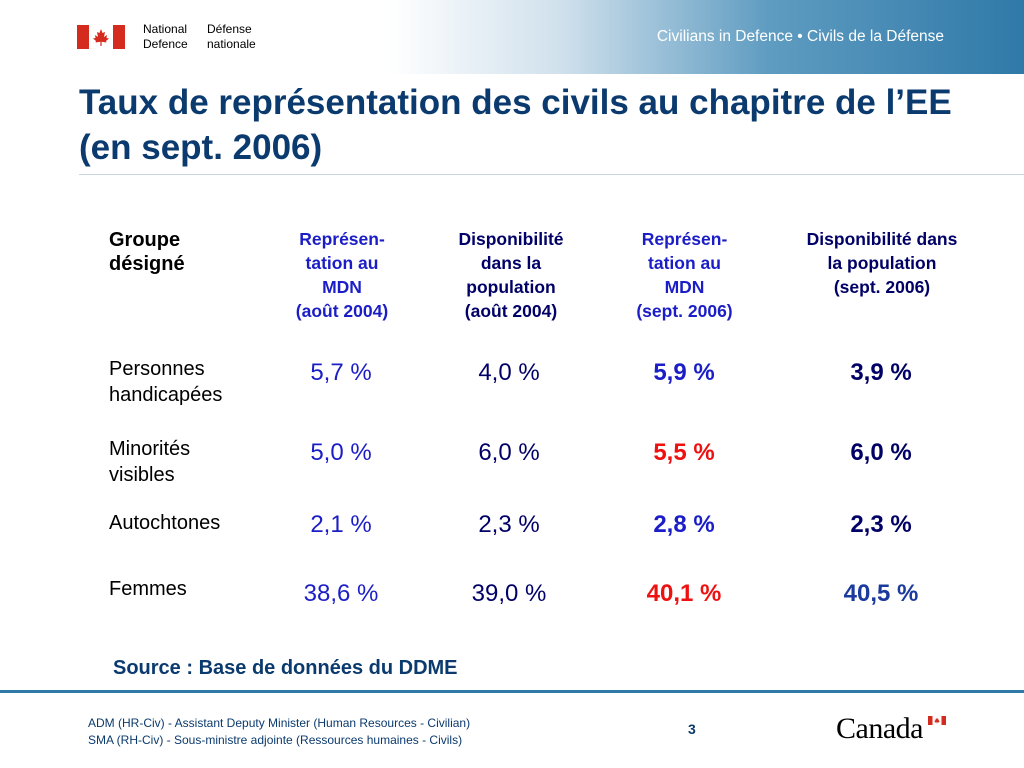 The width and height of the screenshot is (1024, 768). I want to click on canada-flag-icon, so click(101, 37).